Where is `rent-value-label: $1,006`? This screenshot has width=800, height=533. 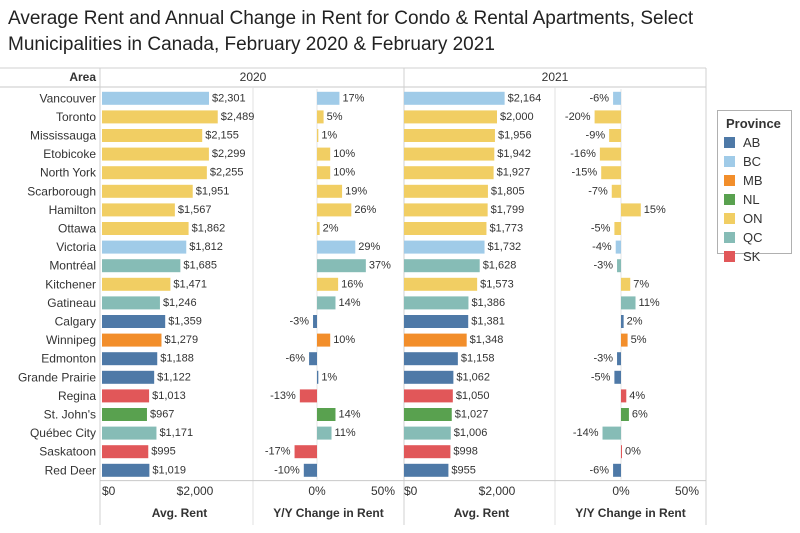
rent-value-label: $1,006 is located at coordinates (471, 433).